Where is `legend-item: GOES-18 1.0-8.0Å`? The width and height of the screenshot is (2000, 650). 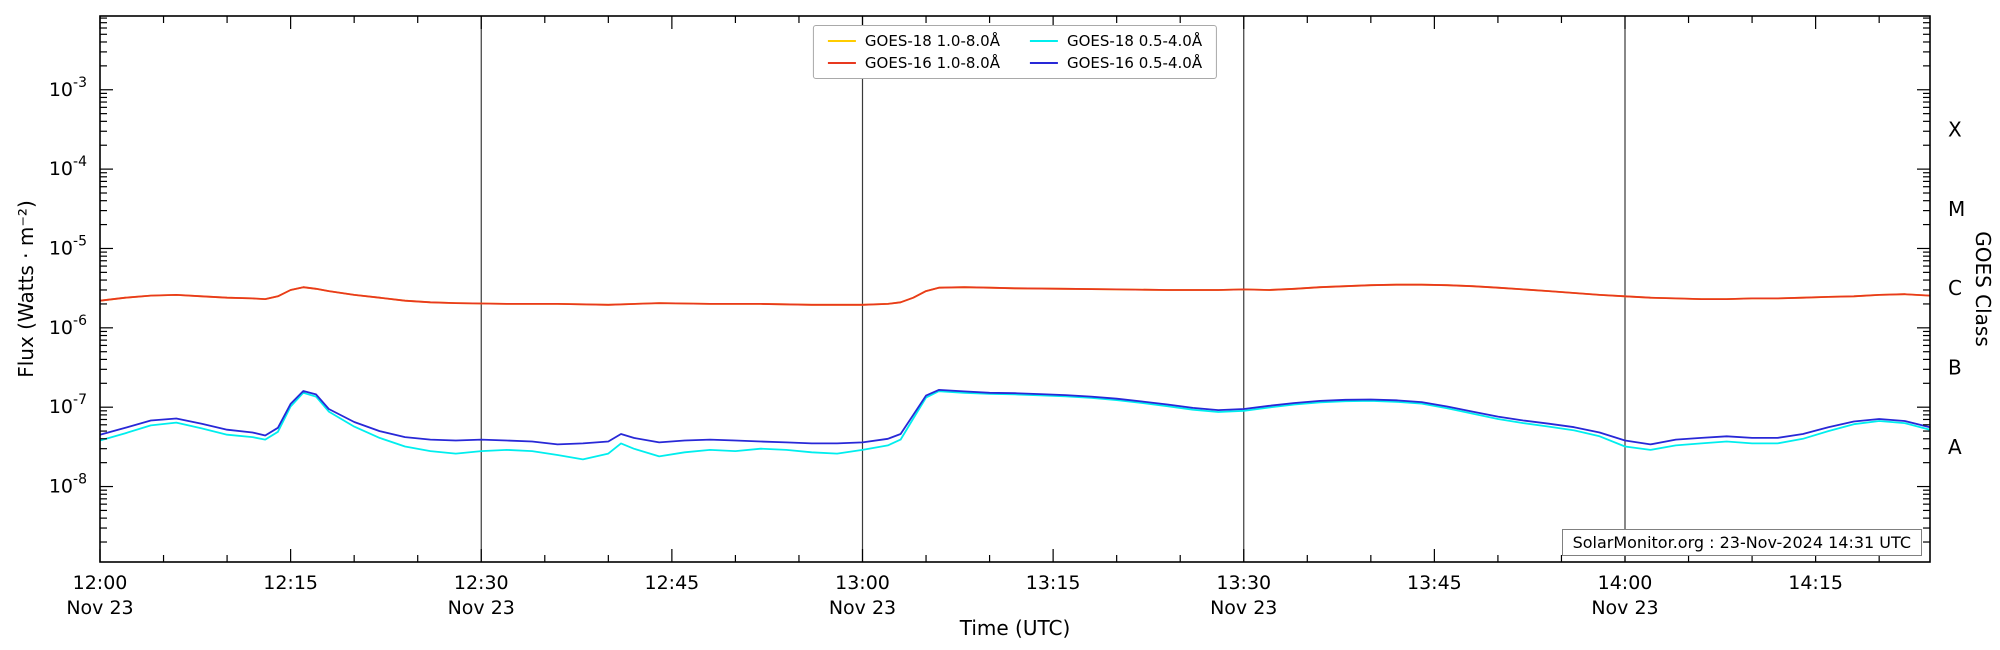
legend-item: GOES-18 1.0-8.0Å is located at coordinates (913, 41).